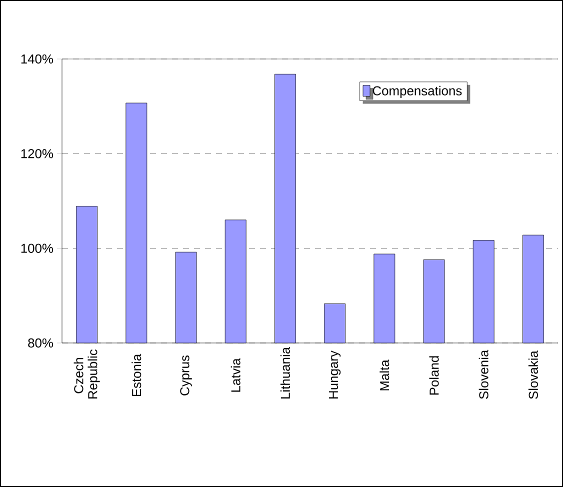 The image size is (563, 487). I want to click on y-tick-label: 140%, so click(37, 59).